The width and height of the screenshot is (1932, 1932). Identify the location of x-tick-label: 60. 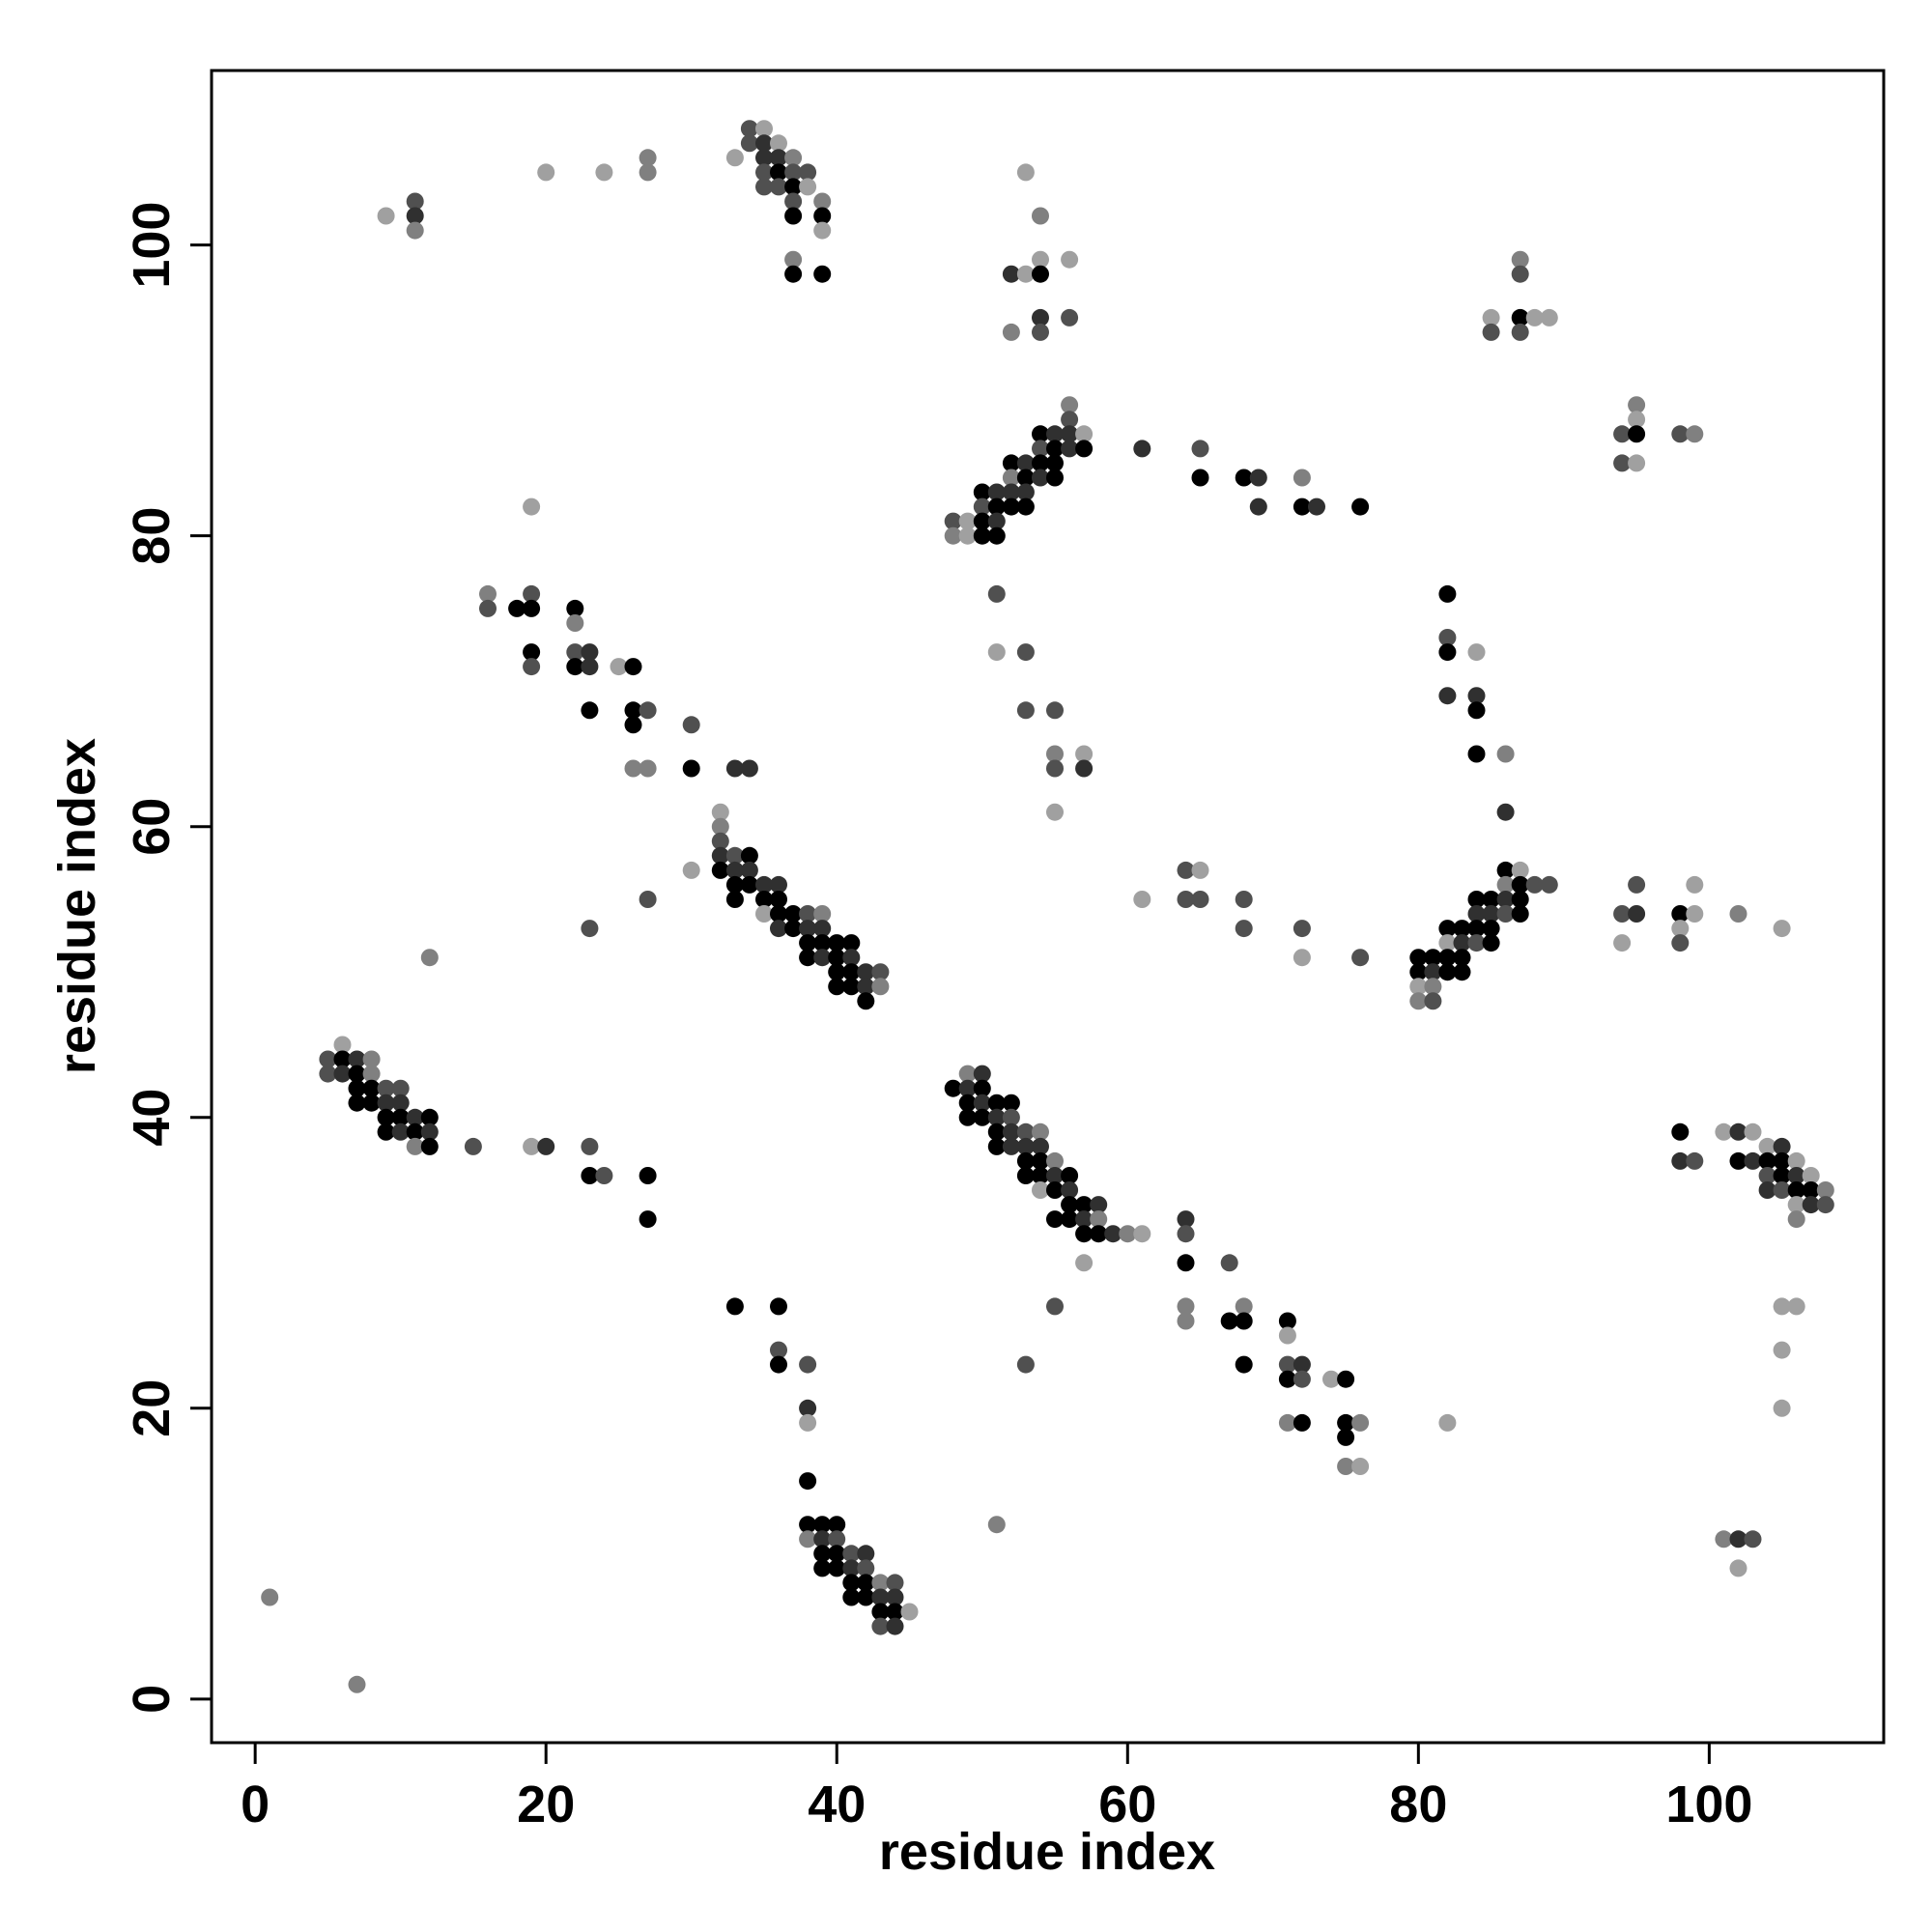
(1127, 1804).